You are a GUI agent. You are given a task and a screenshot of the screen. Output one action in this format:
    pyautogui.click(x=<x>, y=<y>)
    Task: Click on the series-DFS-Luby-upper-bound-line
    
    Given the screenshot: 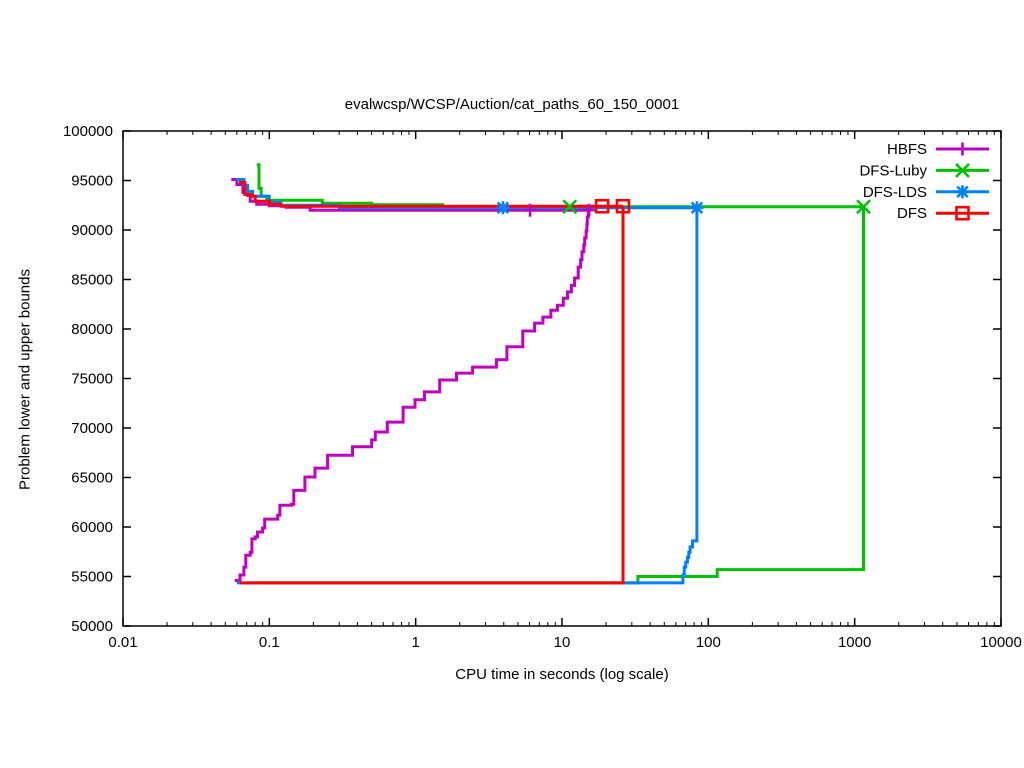 What is the action you would take?
    pyautogui.click(x=560, y=186)
    